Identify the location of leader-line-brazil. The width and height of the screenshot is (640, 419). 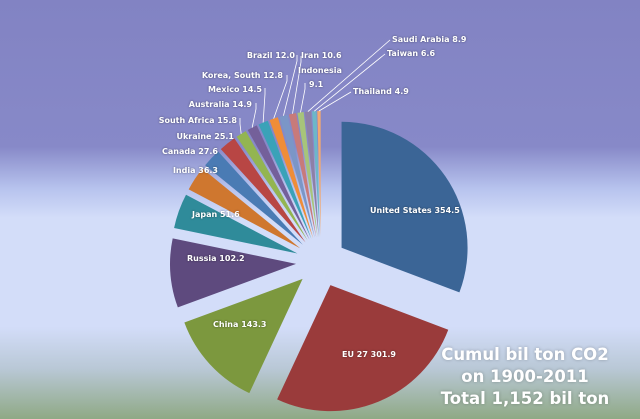
(290, 85).